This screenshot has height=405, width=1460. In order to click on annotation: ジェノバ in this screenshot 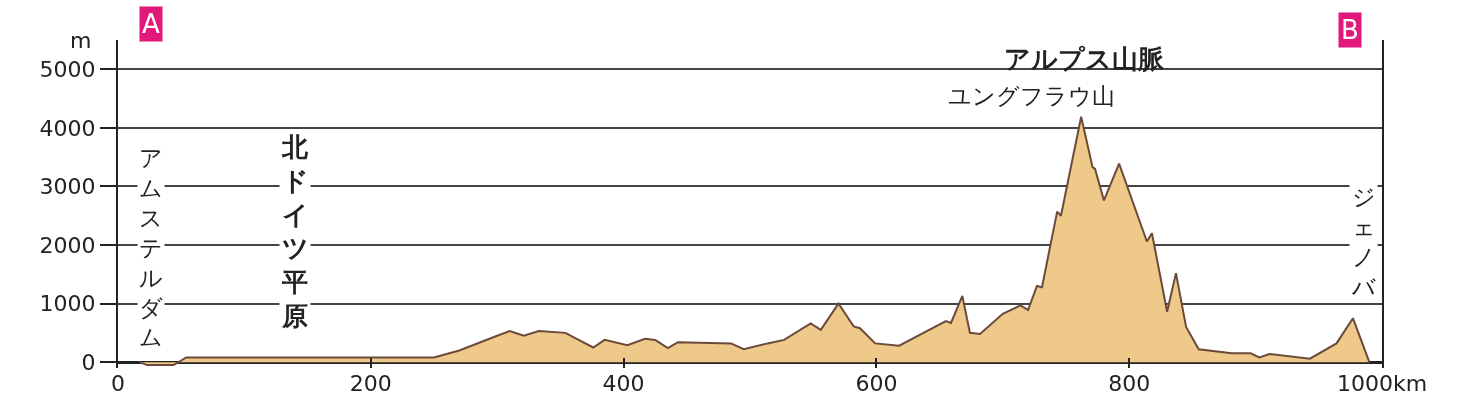, I will do `click(1363, 242)`.